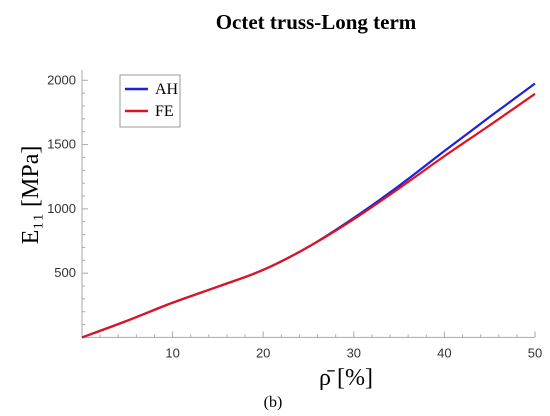 This screenshot has height=416, width=550. What do you see at coordinates (31, 195) in the screenshot?
I see `y-axis-label: E₁₁ [MPa]` at bounding box center [31, 195].